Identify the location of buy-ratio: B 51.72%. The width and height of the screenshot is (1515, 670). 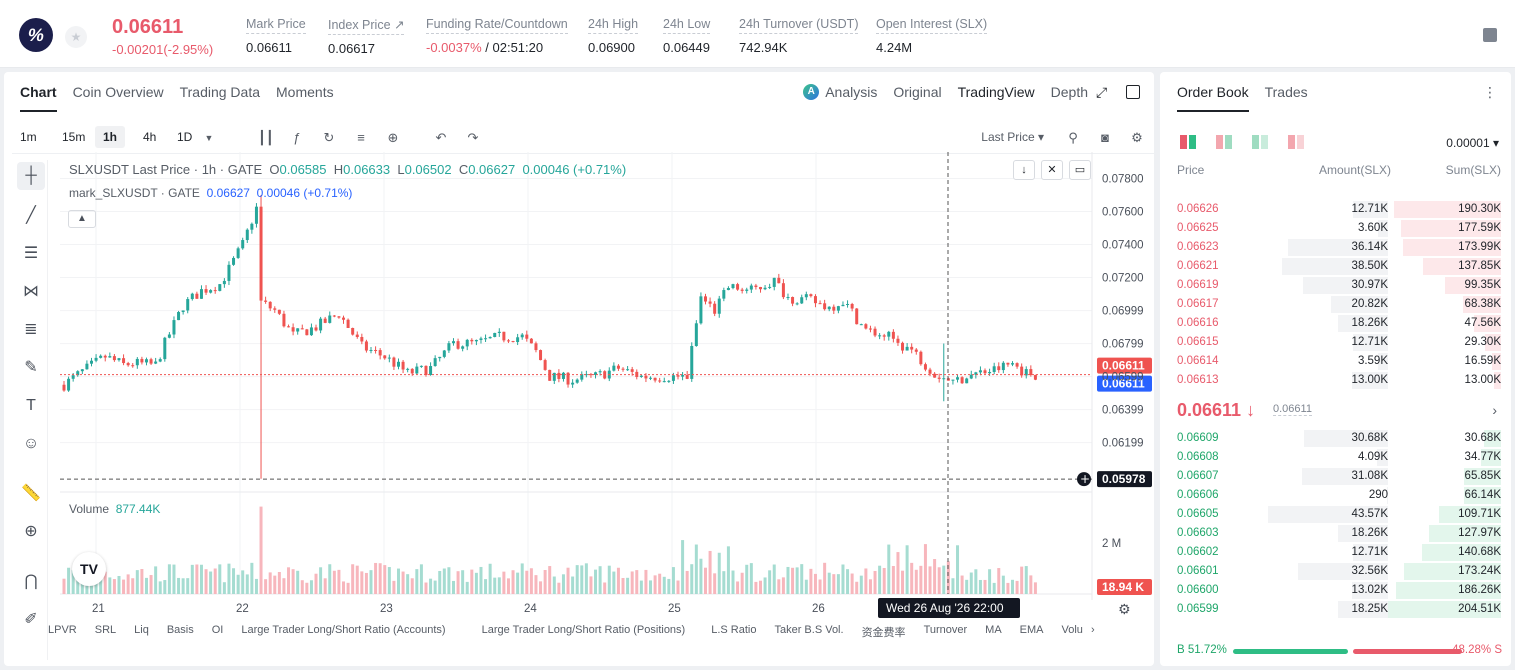
(1202, 650).